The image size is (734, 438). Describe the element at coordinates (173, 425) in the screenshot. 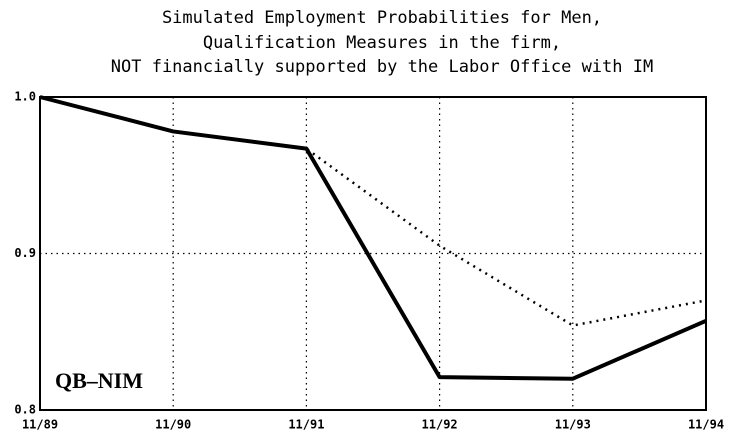

I see `x-tick-label: 11/90` at that location.